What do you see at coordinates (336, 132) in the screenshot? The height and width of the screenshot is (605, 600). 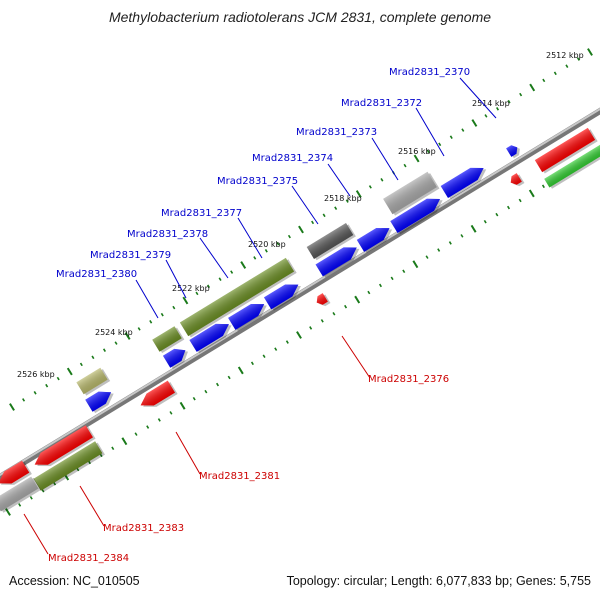 I see `gene-label-2373: Mrad2831_2373` at bounding box center [336, 132].